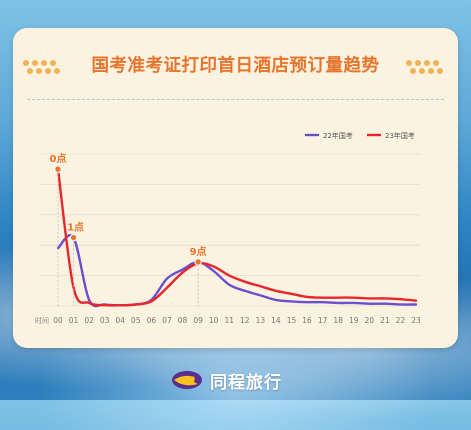  What do you see at coordinates (338, 135) in the screenshot?
I see `legend-label: 22年国考` at bounding box center [338, 135].